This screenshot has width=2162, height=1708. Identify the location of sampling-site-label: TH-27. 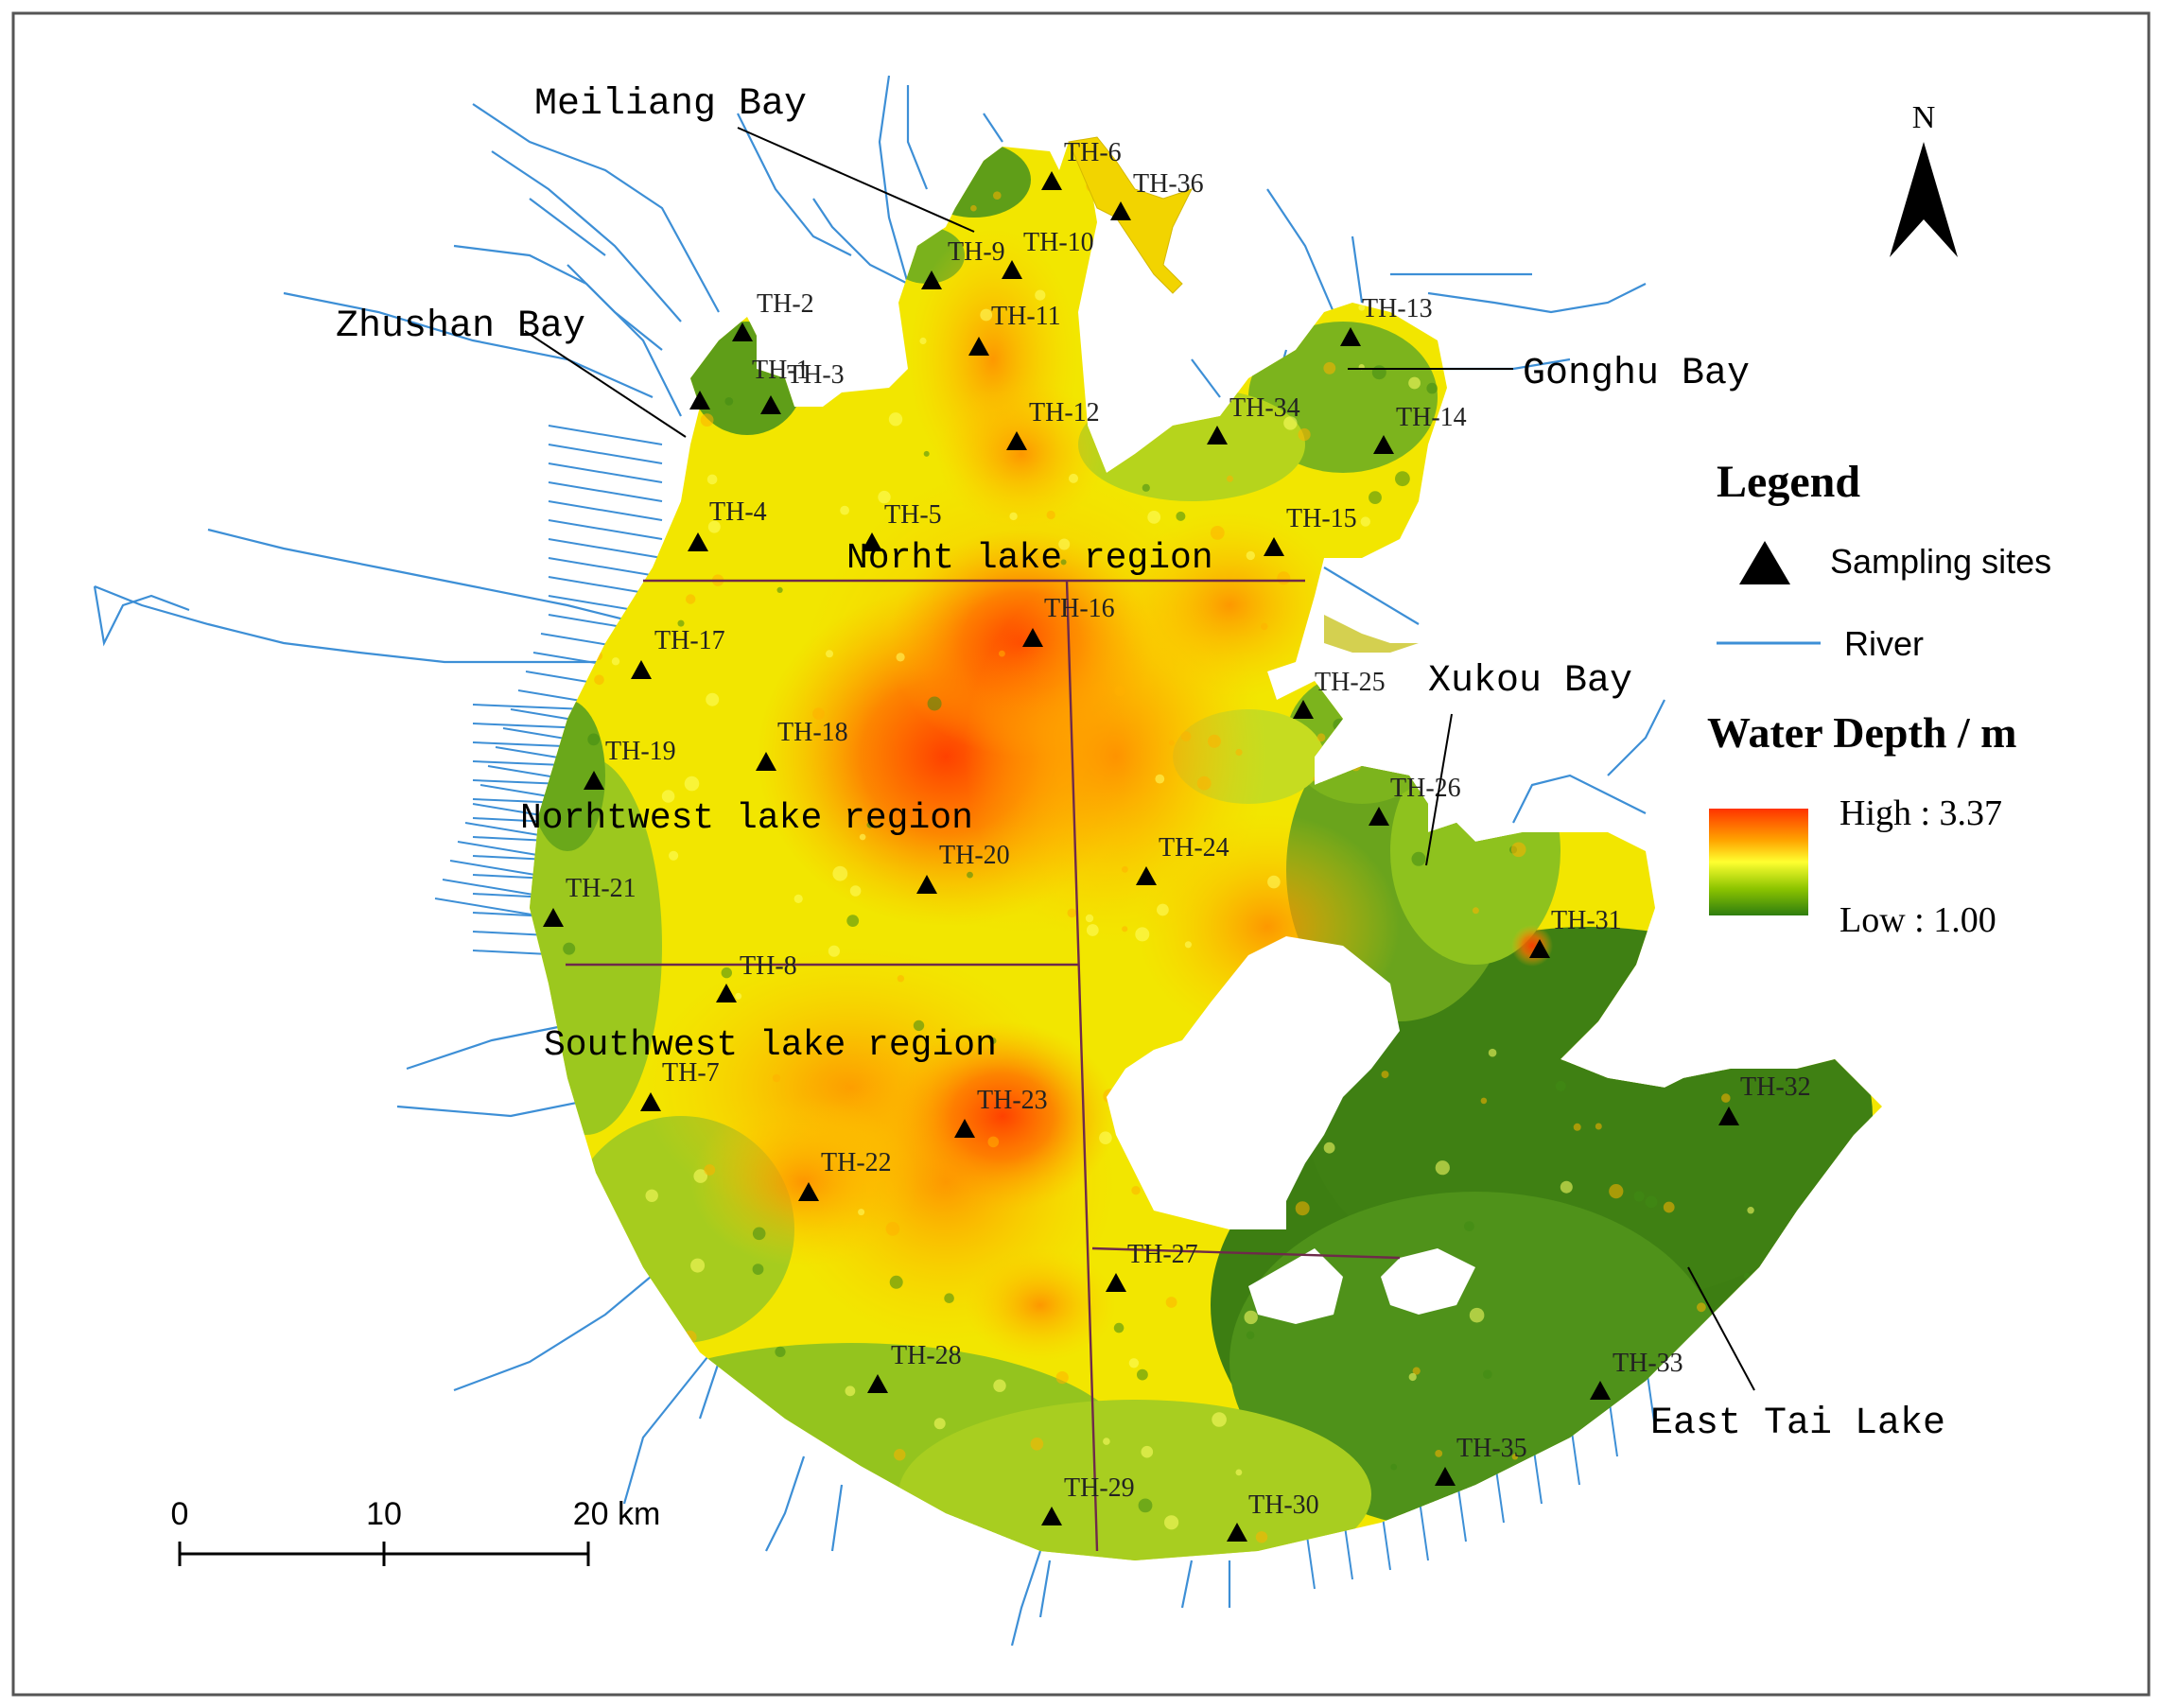
(1162, 1254).